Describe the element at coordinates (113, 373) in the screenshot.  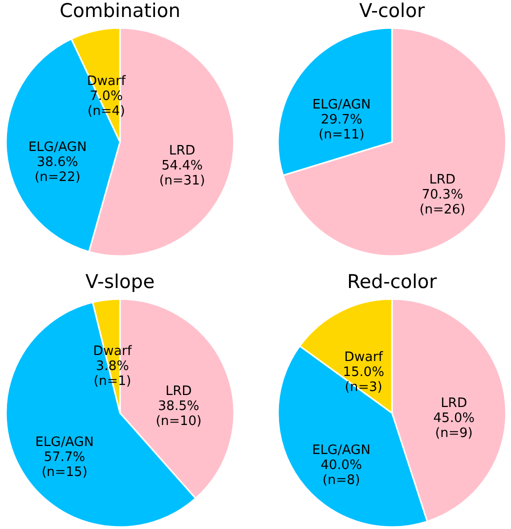
I see `data-label: 3.8% (n=1)` at that location.